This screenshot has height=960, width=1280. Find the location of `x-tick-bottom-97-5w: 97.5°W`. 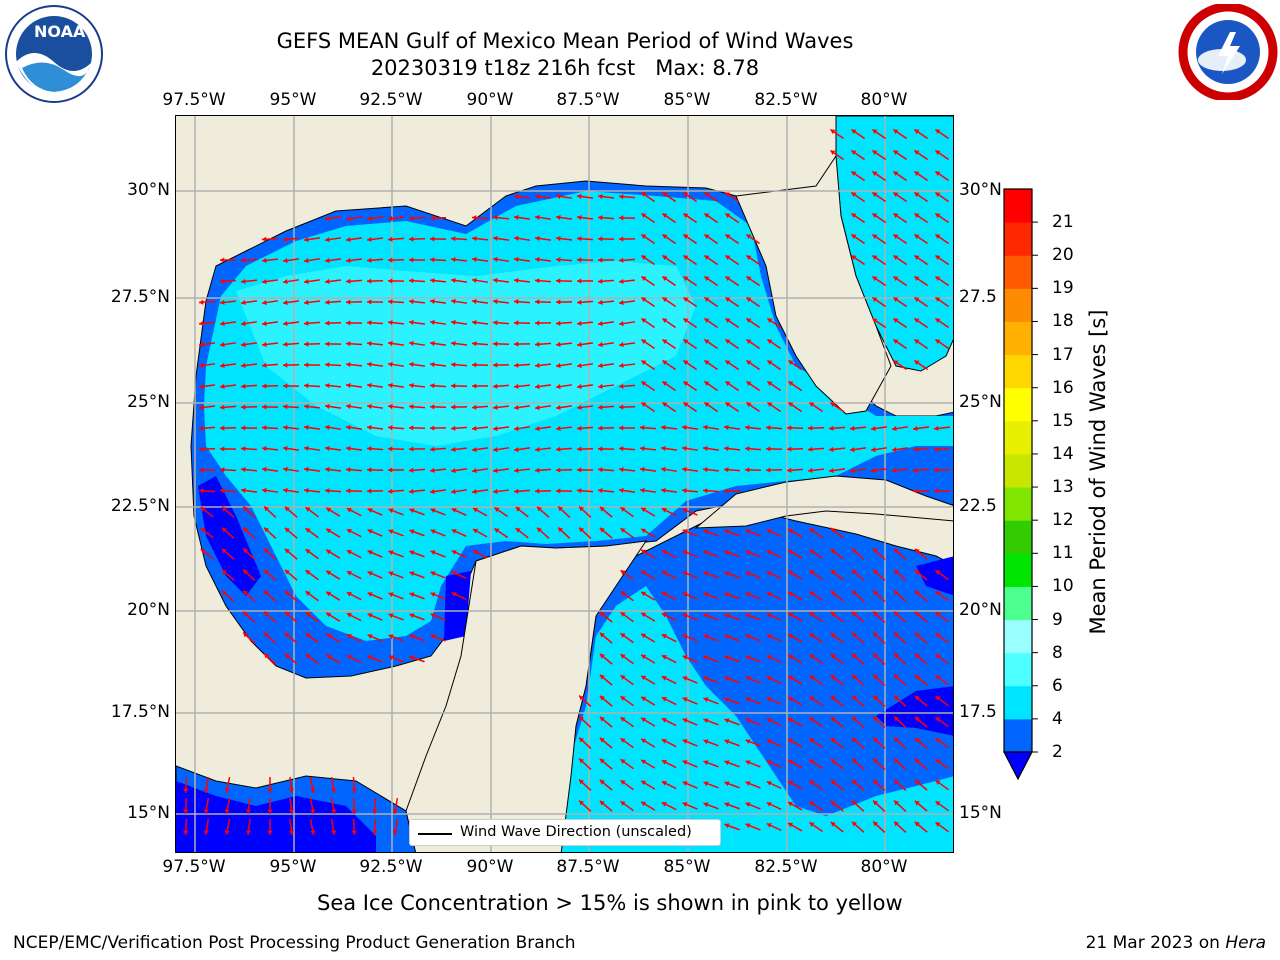

x-tick-bottom-97-5w: 97.5°W is located at coordinates (194, 867).